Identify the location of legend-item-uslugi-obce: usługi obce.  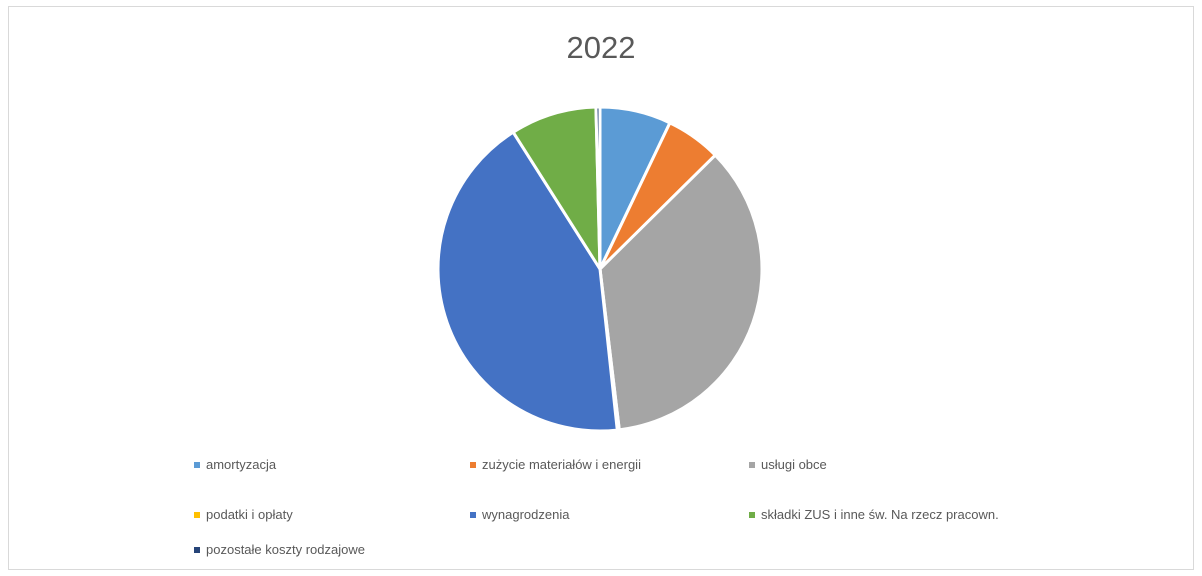
(788, 464).